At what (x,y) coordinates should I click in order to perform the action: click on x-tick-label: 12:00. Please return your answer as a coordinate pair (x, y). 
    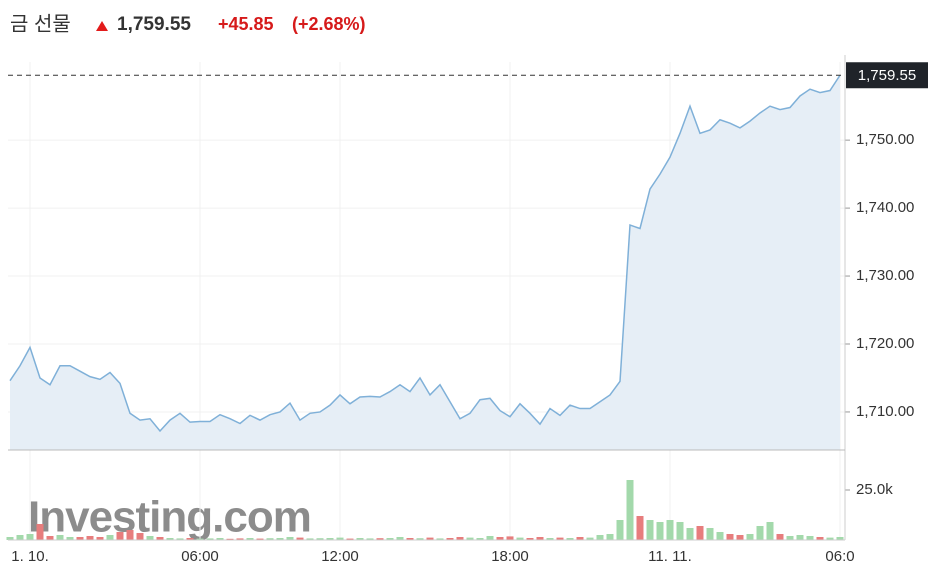
    Looking at the image, I should click on (340, 556).